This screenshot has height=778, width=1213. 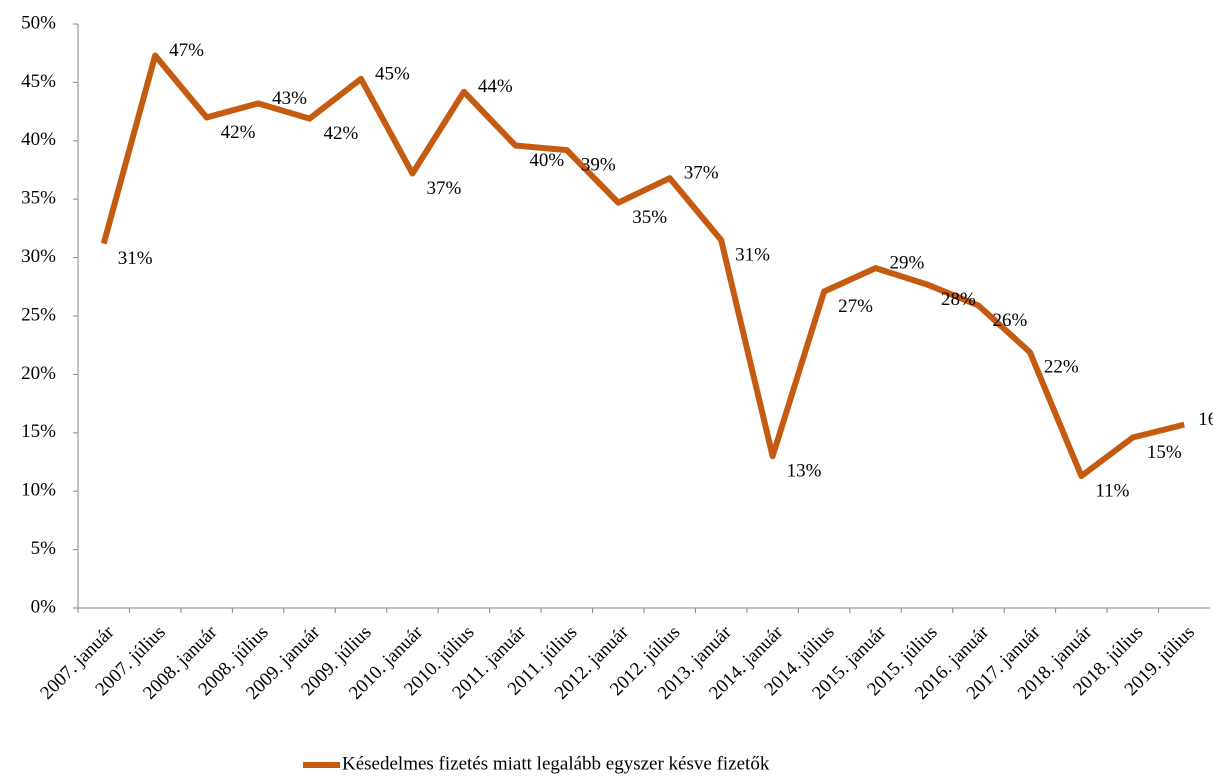 What do you see at coordinates (38, 314) in the screenshot?
I see `y-tick-label: 25%` at bounding box center [38, 314].